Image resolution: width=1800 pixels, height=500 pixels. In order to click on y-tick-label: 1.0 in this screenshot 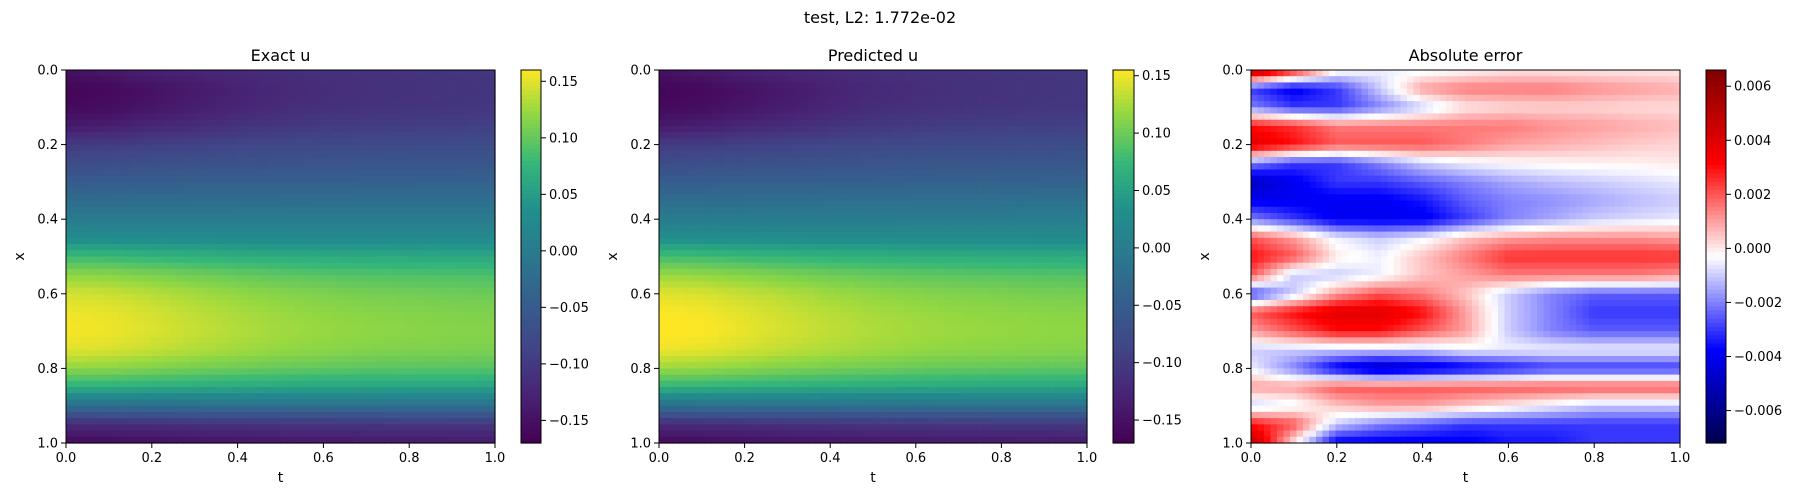, I will do `click(47, 444)`.